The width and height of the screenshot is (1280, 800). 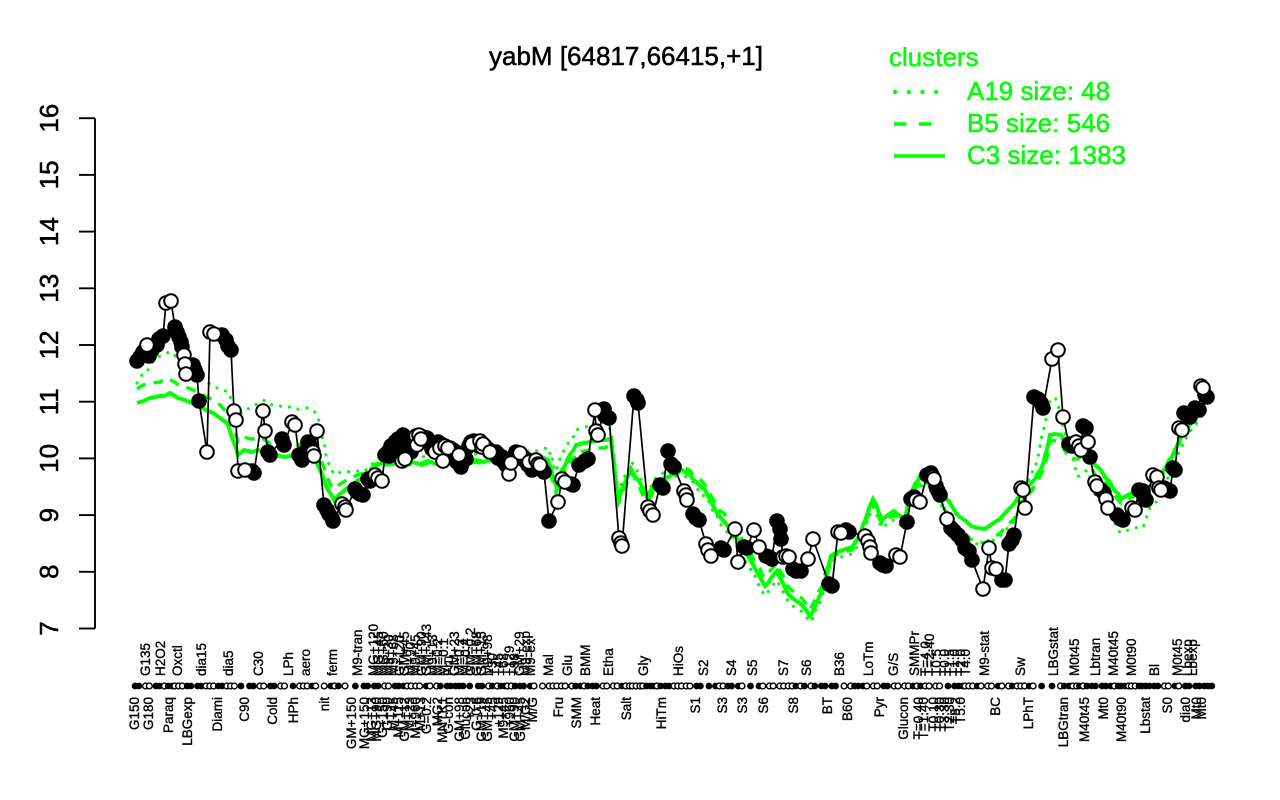 I want to click on svg-text: M9-tran, so click(x=357, y=652).